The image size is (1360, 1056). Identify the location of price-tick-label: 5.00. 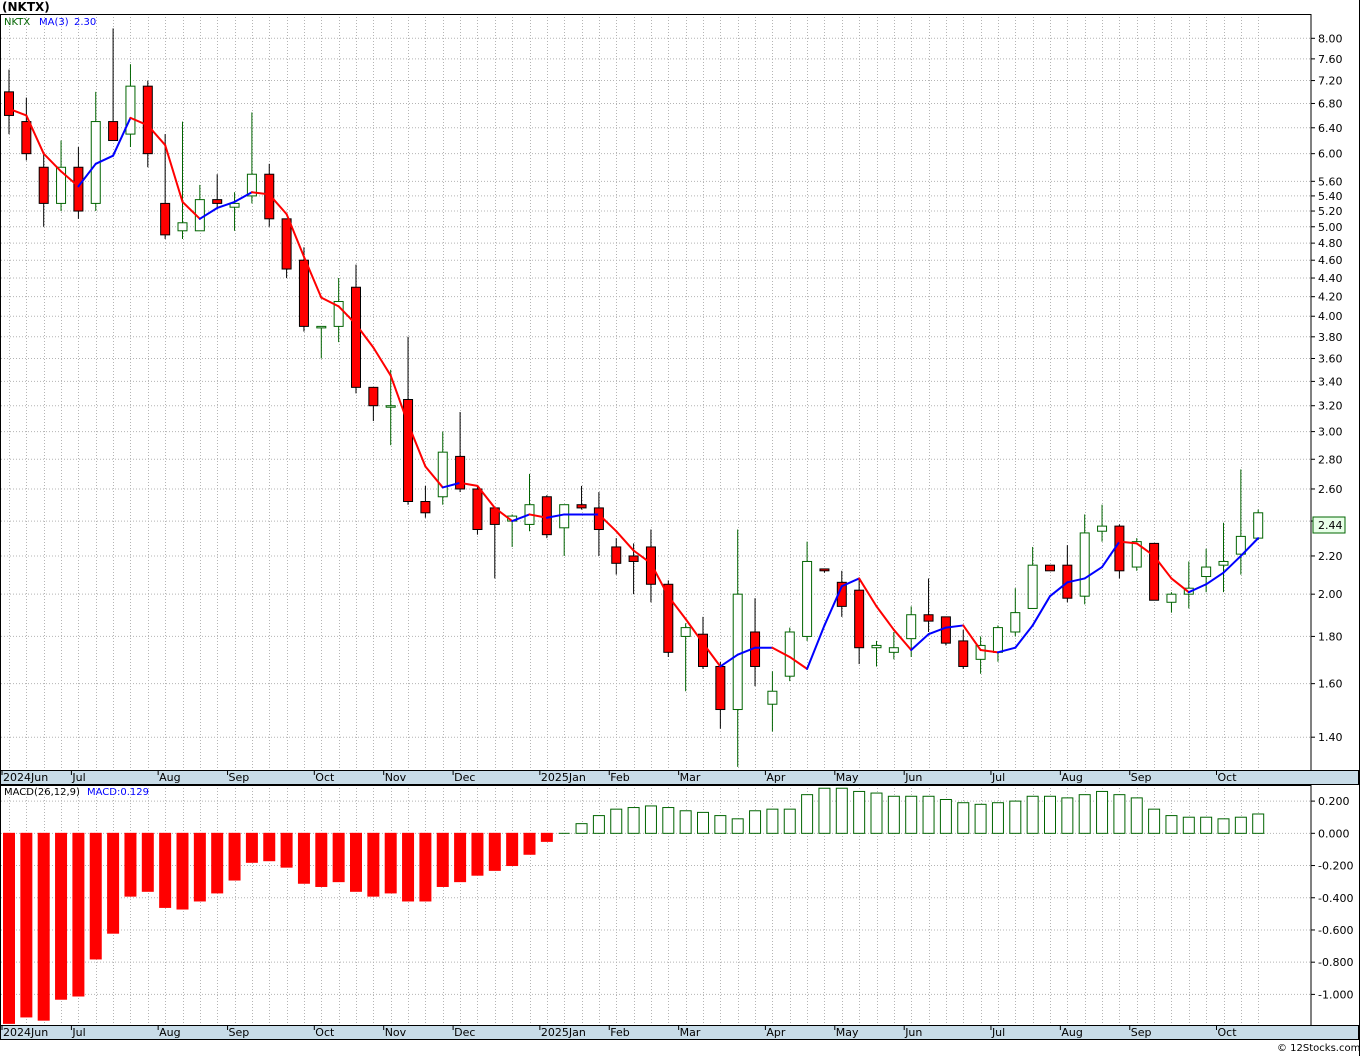
(1330, 227).